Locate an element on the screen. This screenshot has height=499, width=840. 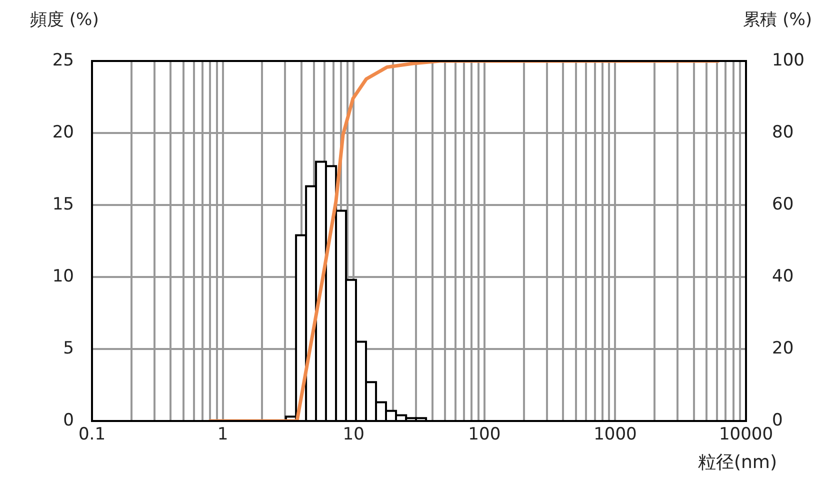
y-axis-title: 頻度 (%) is located at coordinates (64, 20).